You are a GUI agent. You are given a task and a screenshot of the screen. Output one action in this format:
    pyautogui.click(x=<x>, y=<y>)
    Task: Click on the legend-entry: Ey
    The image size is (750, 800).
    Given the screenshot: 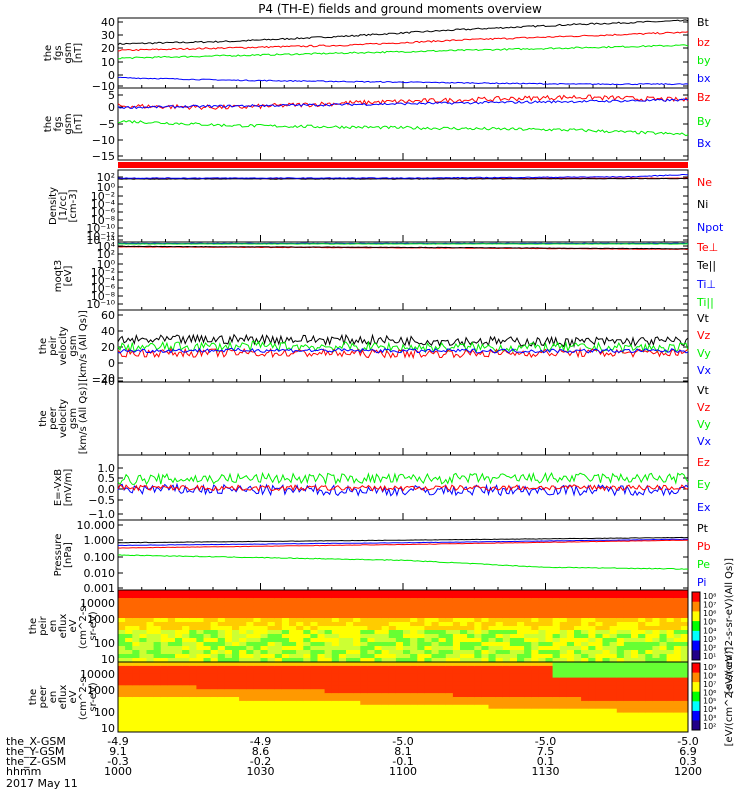 What is the action you would take?
    pyautogui.click(x=704, y=484)
    